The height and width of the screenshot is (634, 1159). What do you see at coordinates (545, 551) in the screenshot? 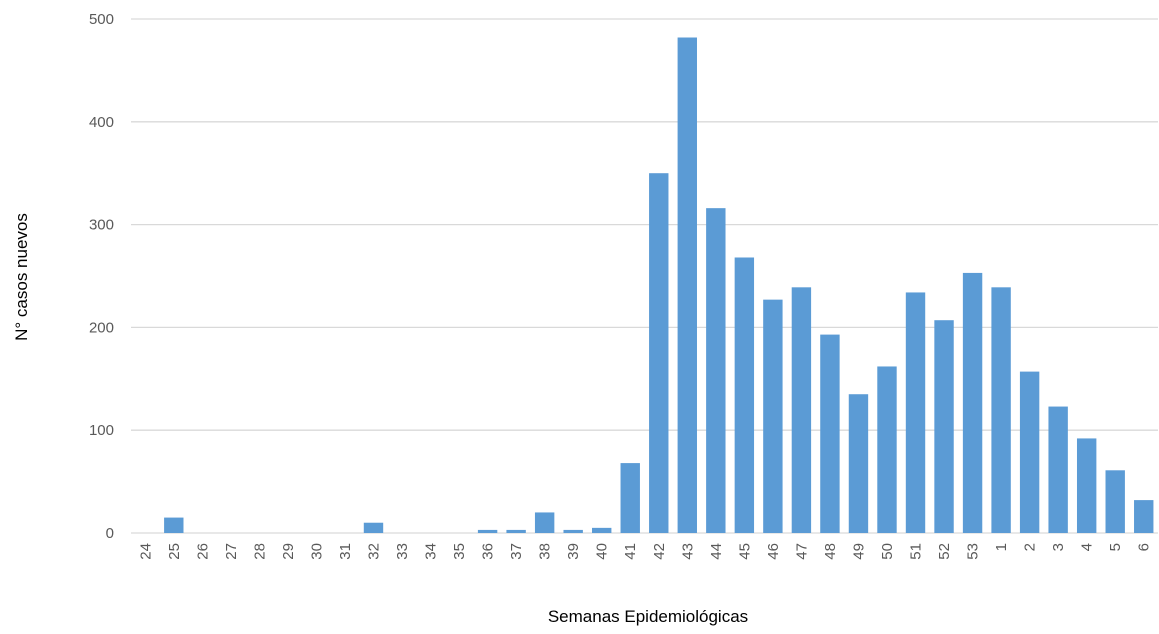
I see `x-tick-label: 38` at bounding box center [545, 551].